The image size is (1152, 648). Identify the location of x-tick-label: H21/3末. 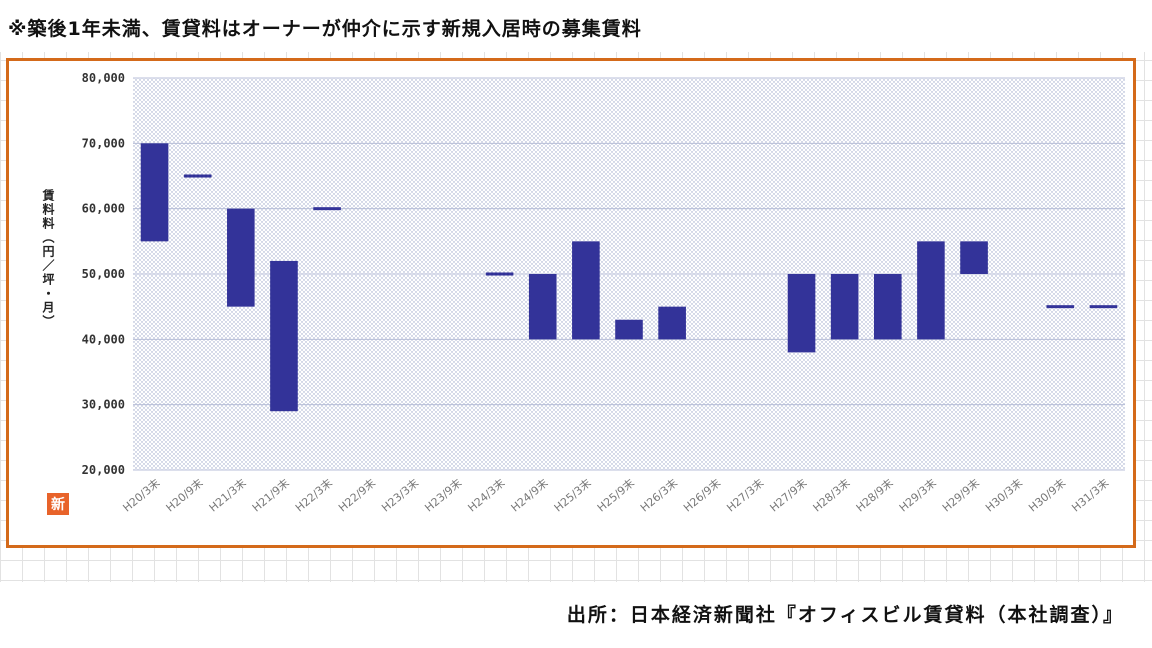
(227, 495).